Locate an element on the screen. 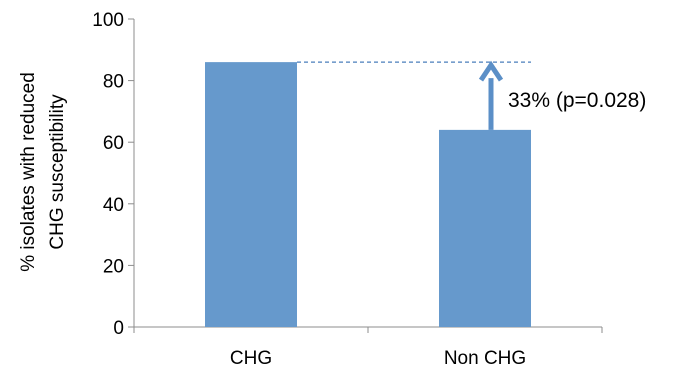 The image size is (685, 375). y-axis: 0 20 40 60 80 100 is located at coordinates (113, 174).